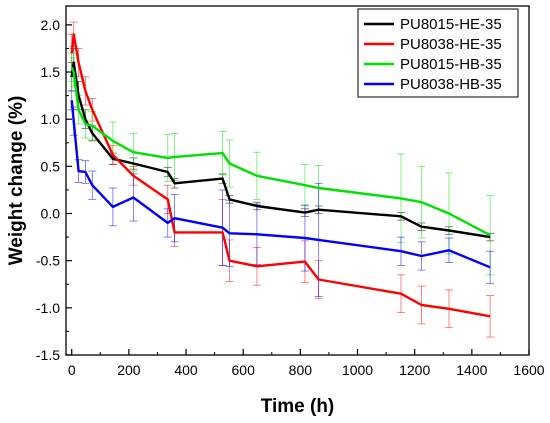 The image size is (550, 423). I want to click on y-axis-title: Weight change (%), so click(16, 181).